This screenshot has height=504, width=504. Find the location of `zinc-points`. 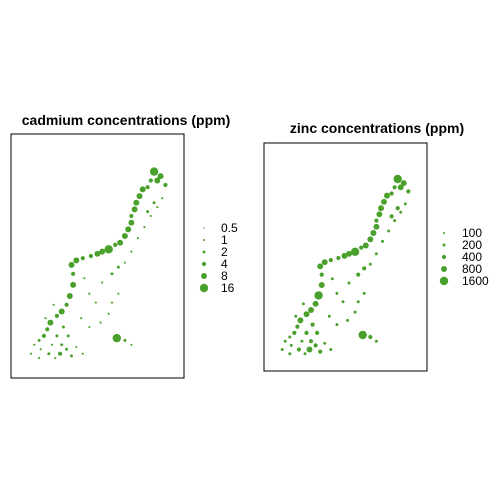

zinc-points is located at coordinates (345, 265).